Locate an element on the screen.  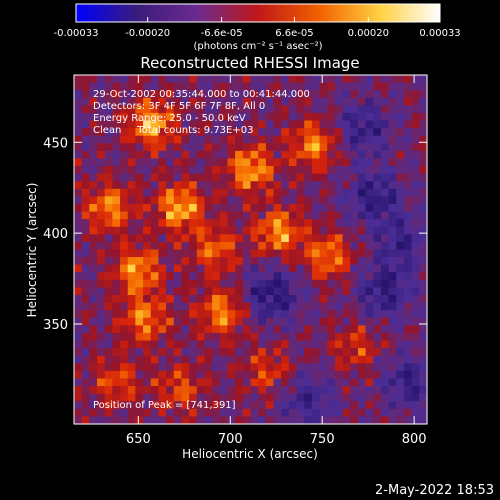
chart-title: Reconstructed RHESSI Image is located at coordinates (249, 63).